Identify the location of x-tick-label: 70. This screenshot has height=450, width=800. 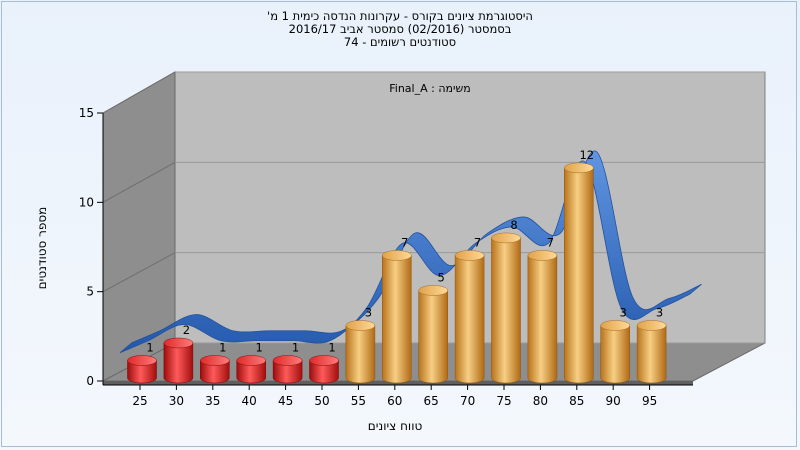
(467, 401).